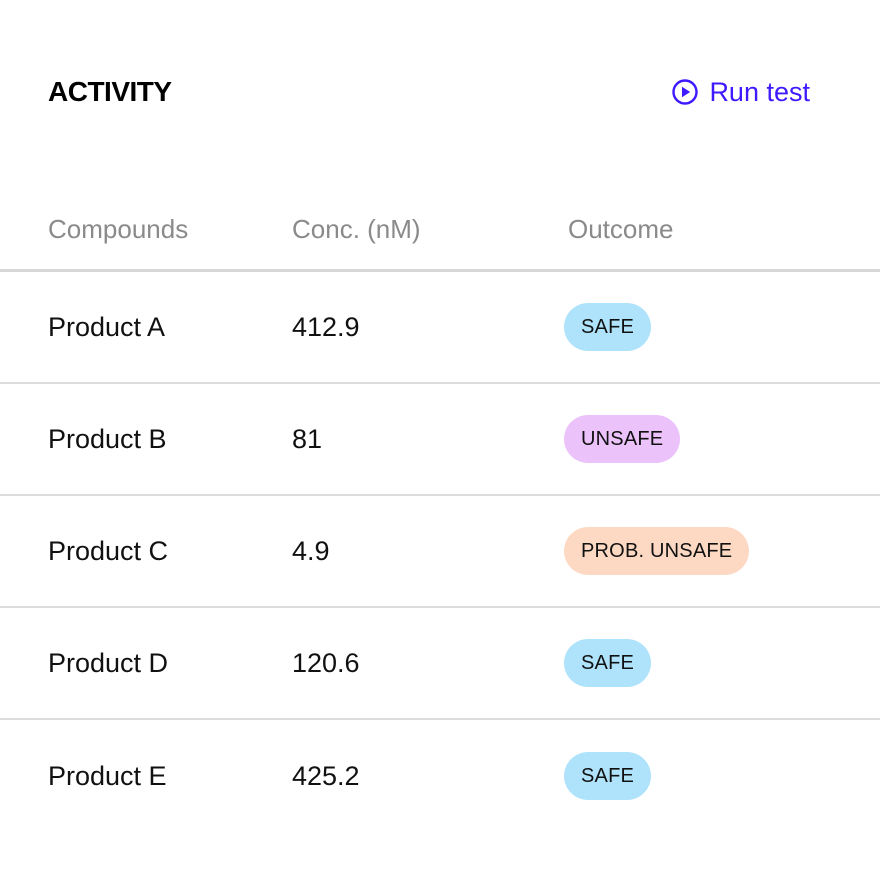  Describe the element at coordinates (440, 440) in the screenshot. I see `table-row: Product B 81 UNSAFE` at that location.